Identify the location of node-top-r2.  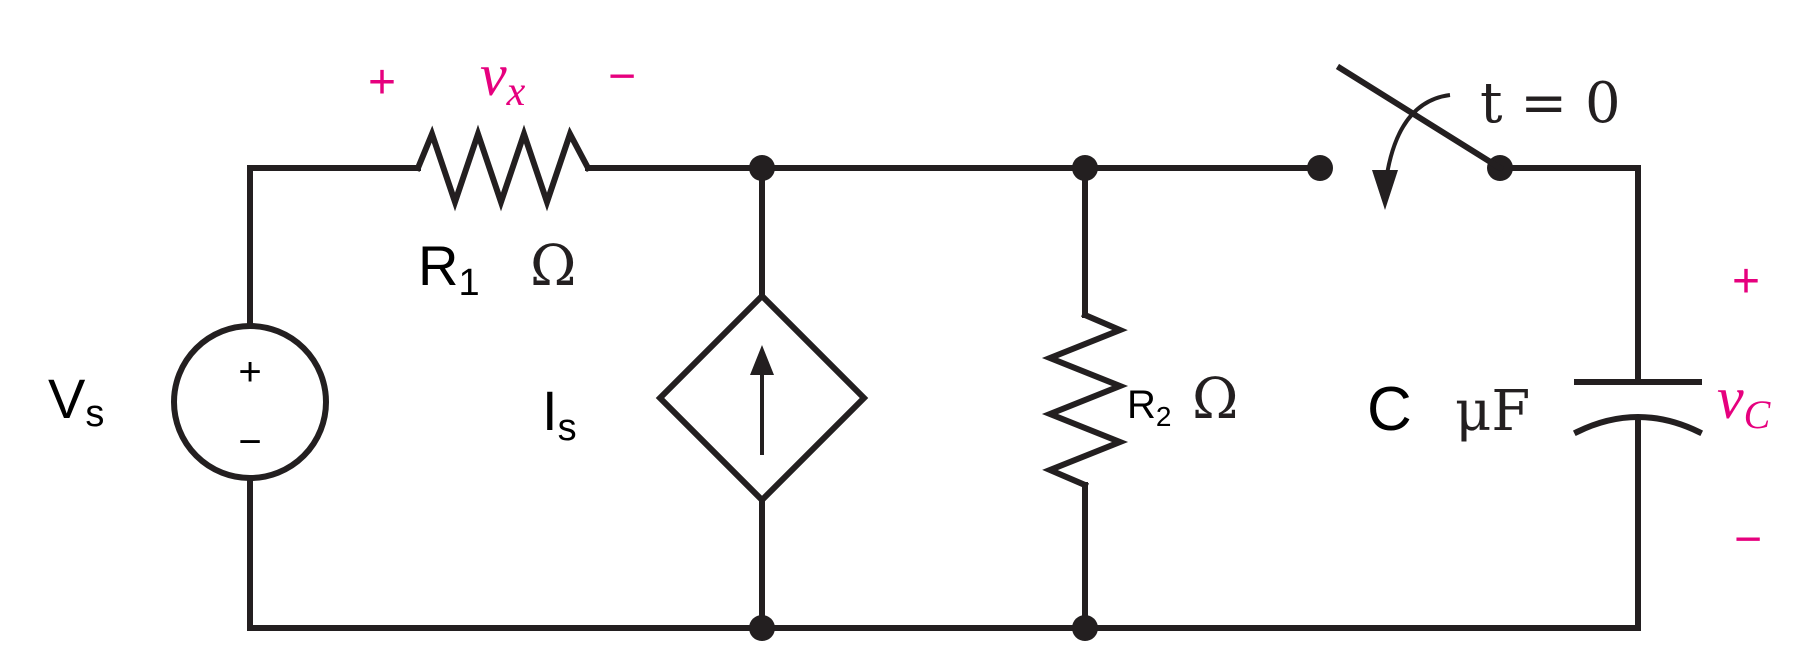
(1085, 168).